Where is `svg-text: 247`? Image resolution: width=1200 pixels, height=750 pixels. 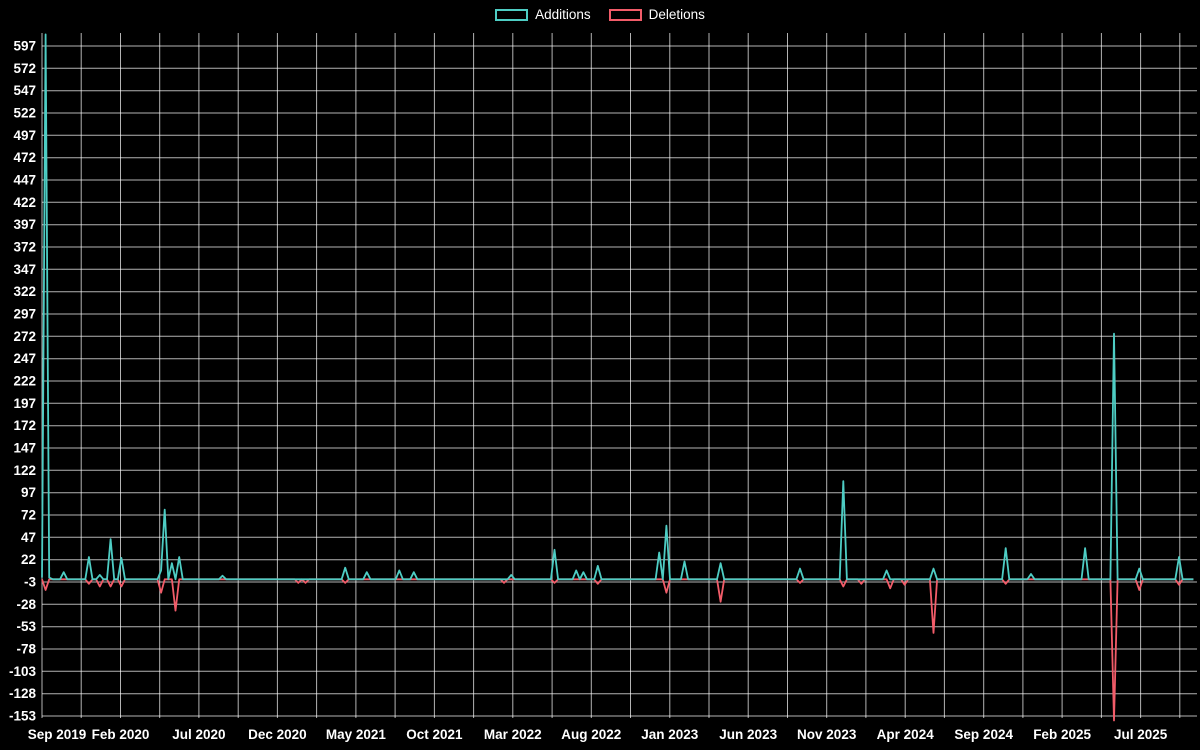
svg-text: 247 is located at coordinates (24, 358).